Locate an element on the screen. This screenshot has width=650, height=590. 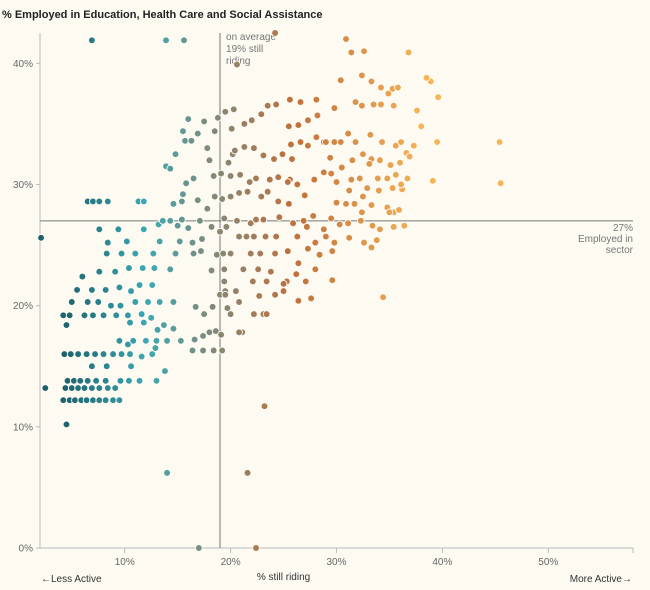
x-tick-label: 30% is located at coordinates (336, 562).